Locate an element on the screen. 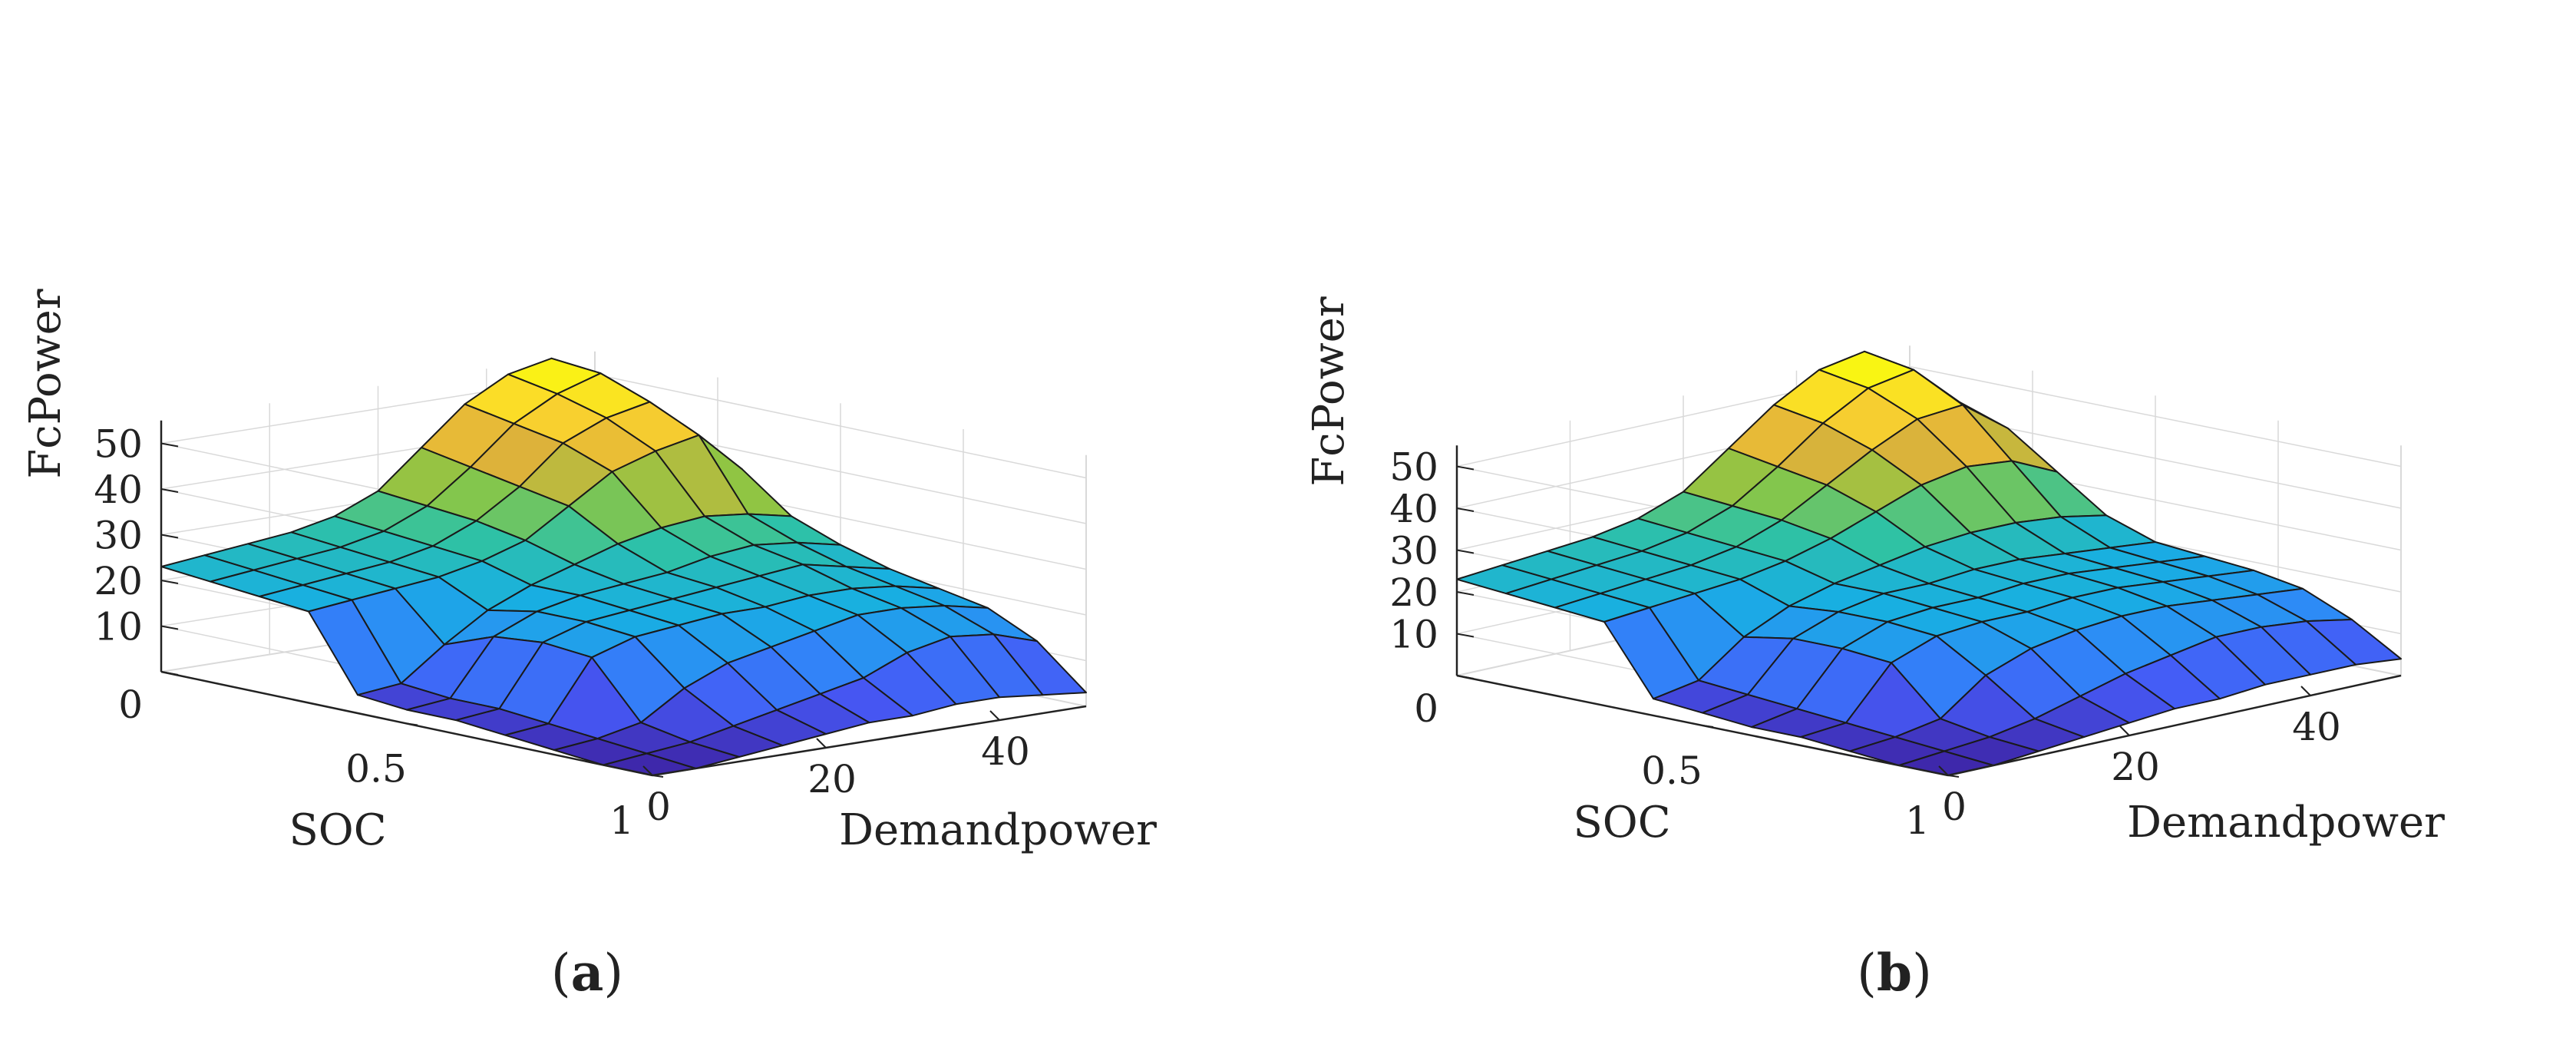 Image resolution: width=2576 pixels, height=1041 pixels. panel-label-a: (a) is located at coordinates (587, 973).